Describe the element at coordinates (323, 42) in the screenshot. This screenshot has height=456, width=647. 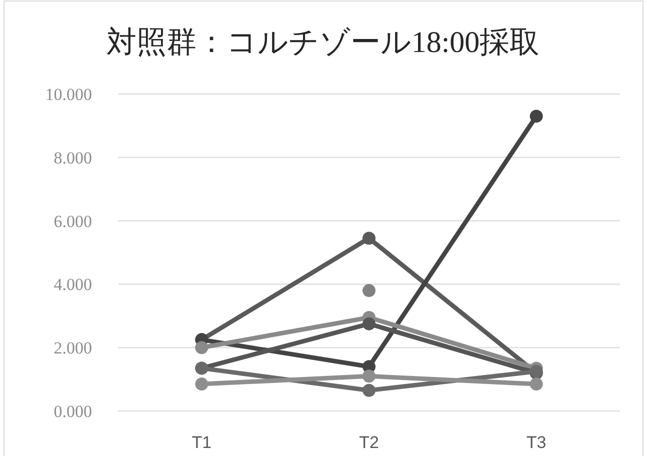
I see `chart-title: 対照群：コルチゾール18:00採取` at that location.